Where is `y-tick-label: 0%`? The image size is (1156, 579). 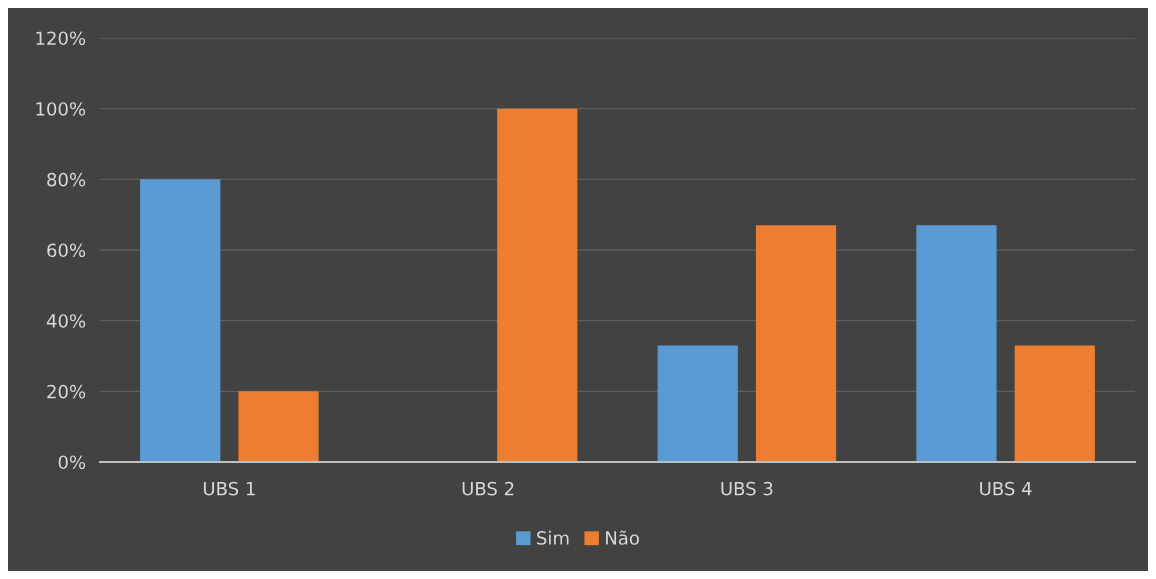
y-tick-label: 0% is located at coordinates (72, 462).